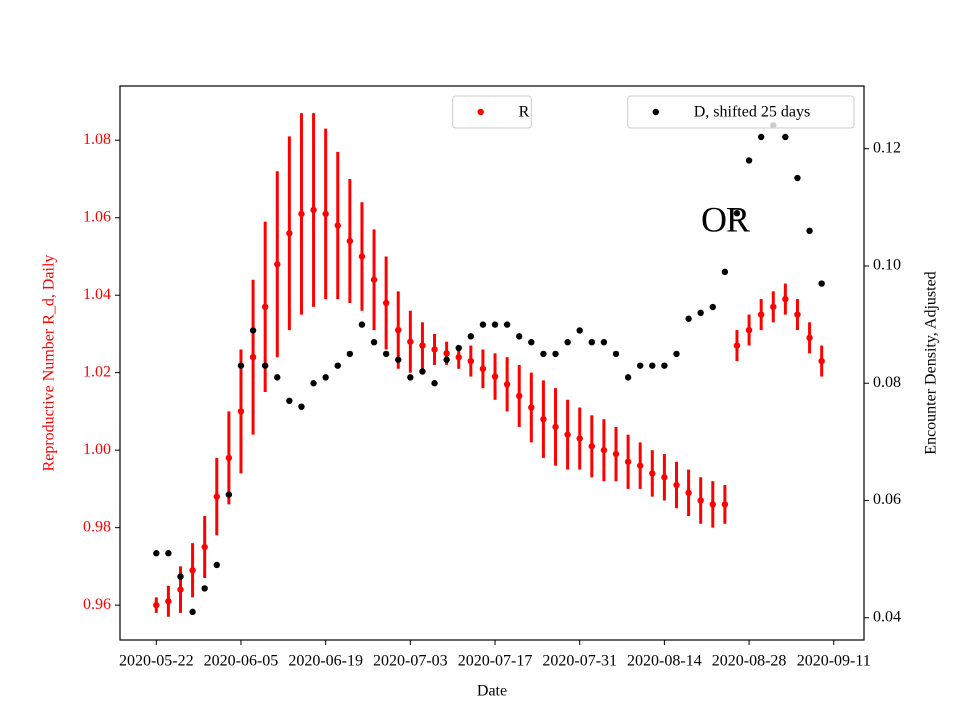  I want to click on x-tick-label: 2020-08-28, so click(749, 661).